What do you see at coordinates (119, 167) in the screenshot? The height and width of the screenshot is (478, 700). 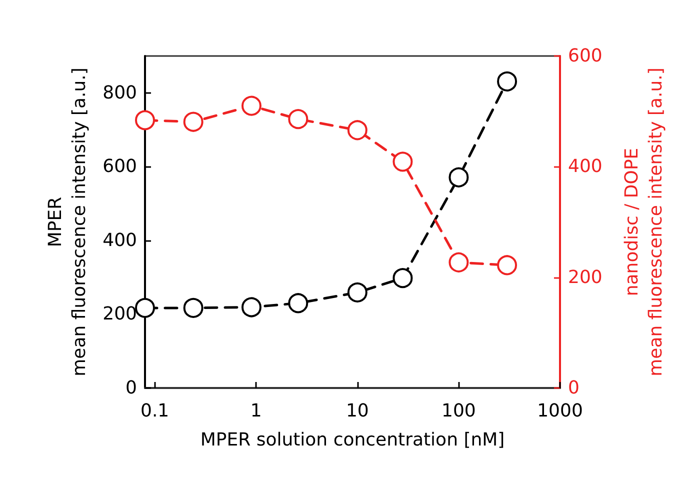 I see `y-tick-label: 600` at bounding box center [119, 167].